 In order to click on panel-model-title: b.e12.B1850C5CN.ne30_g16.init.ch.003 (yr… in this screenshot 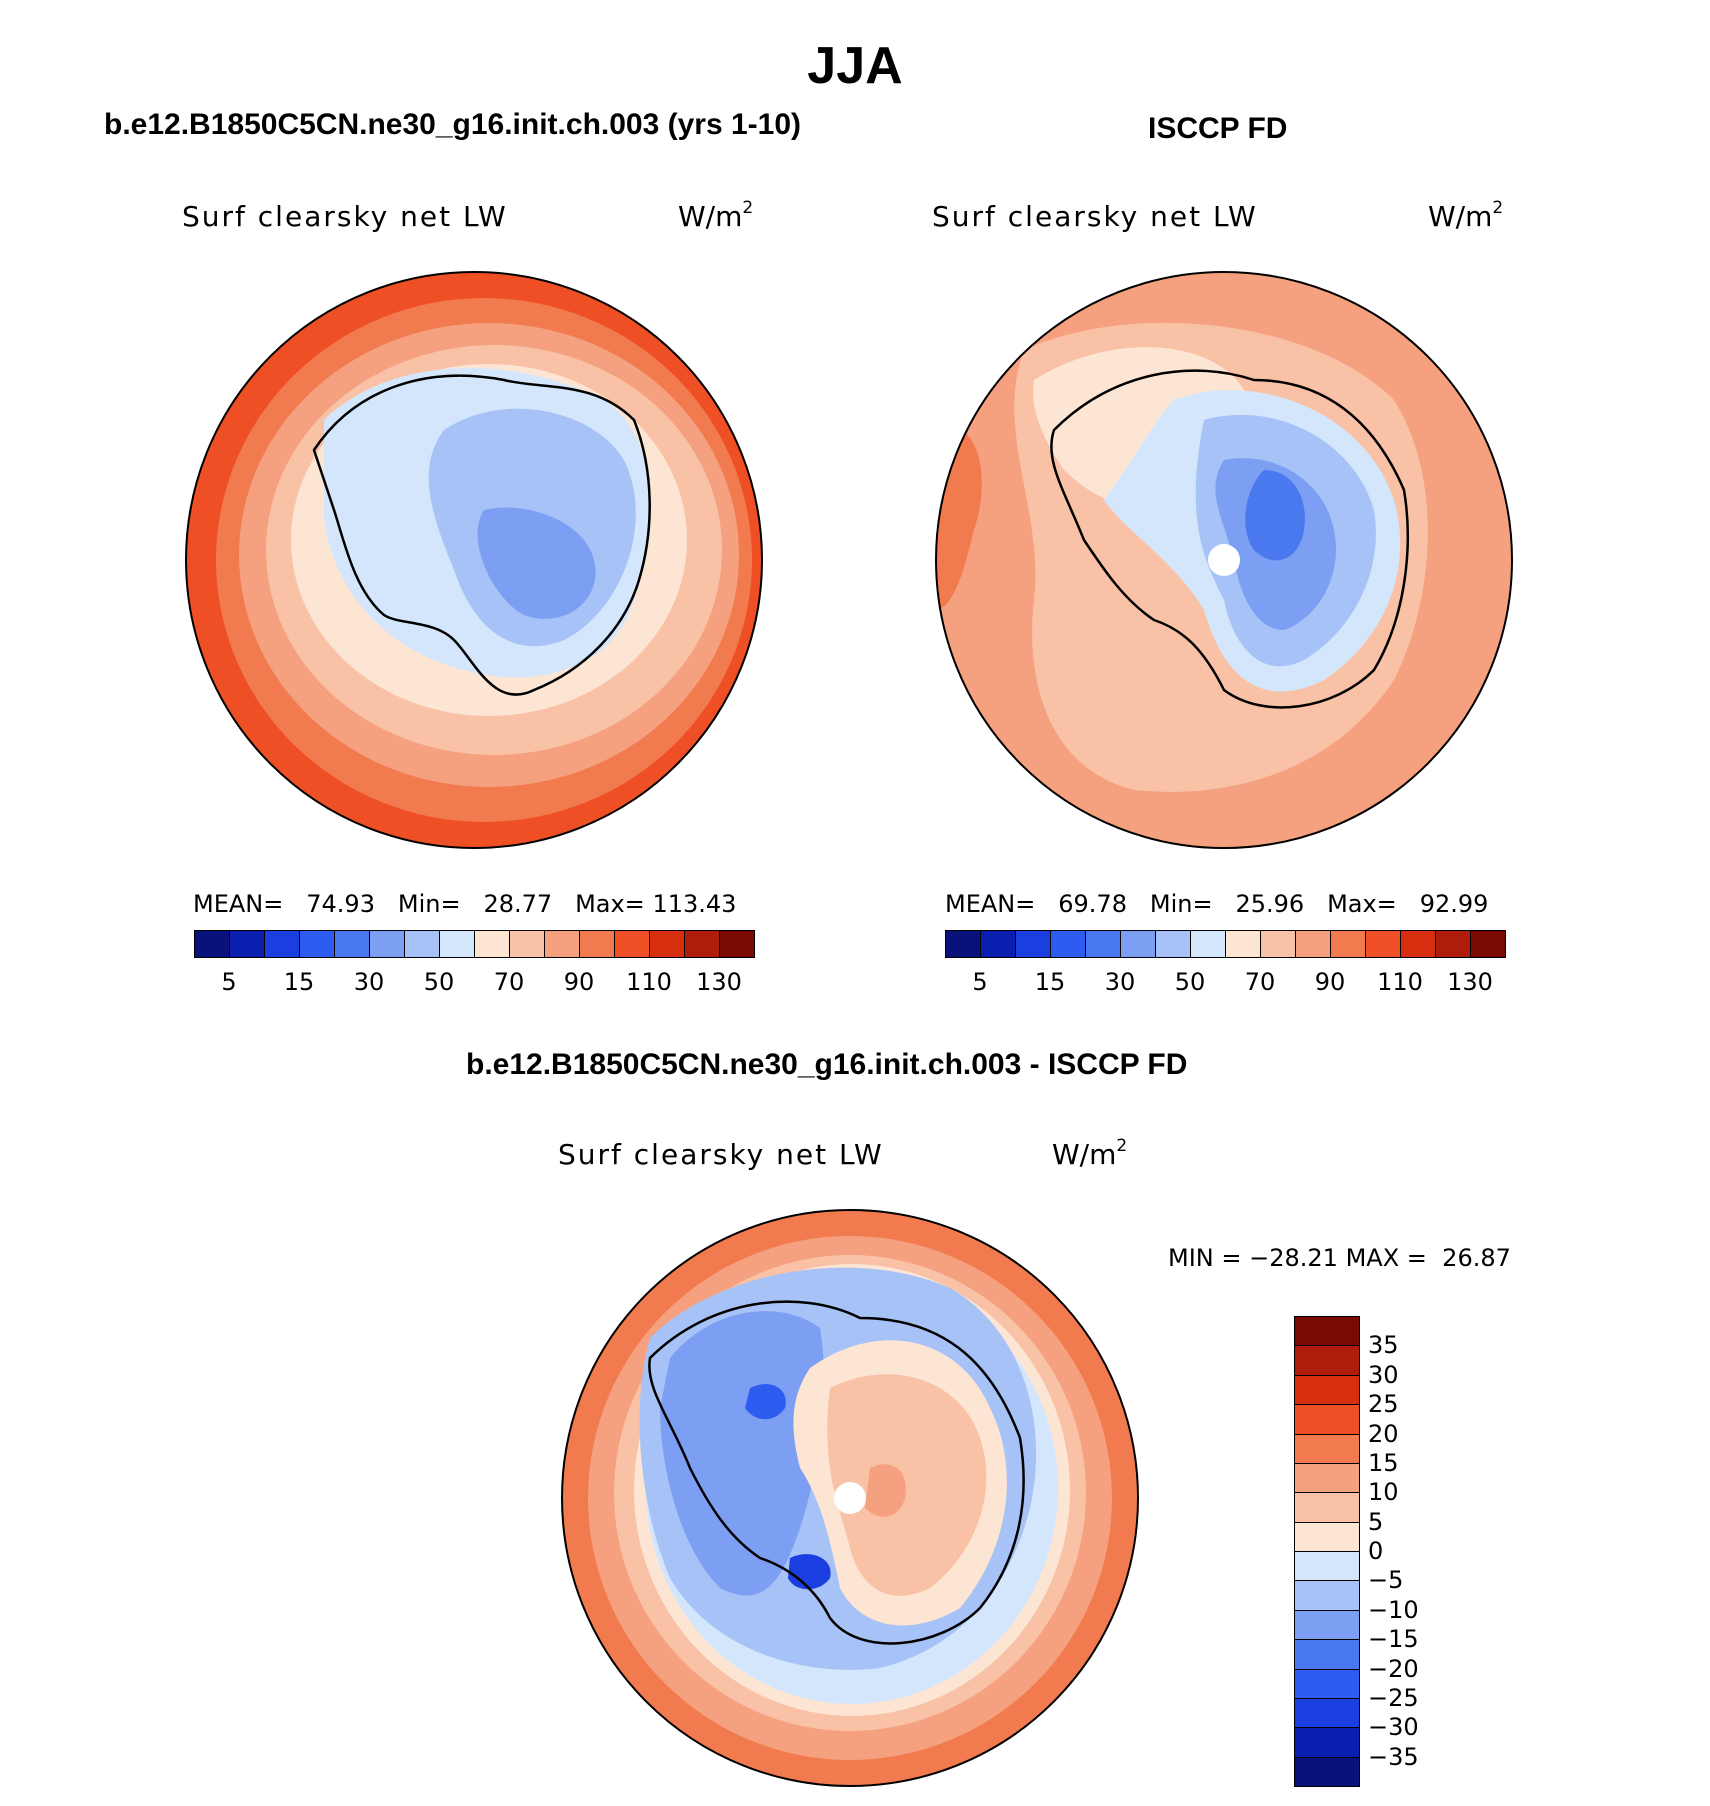, I will do `click(453, 124)`.